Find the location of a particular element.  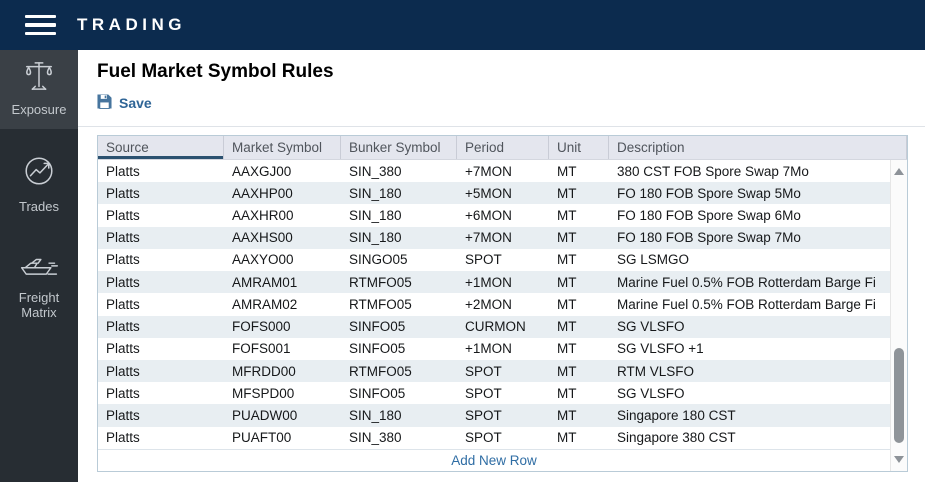

table-row: Platts FOFS000 SINFO05 CURMON MT SG VLSFO is located at coordinates (494, 326).